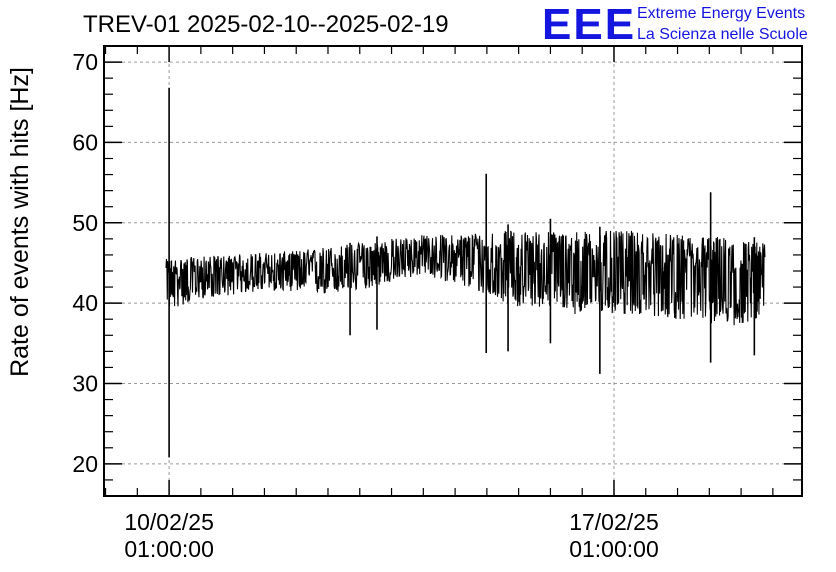  Describe the element at coordinates (589, 24) in the screenshot. I see `logo-mark: EEE` at that location.